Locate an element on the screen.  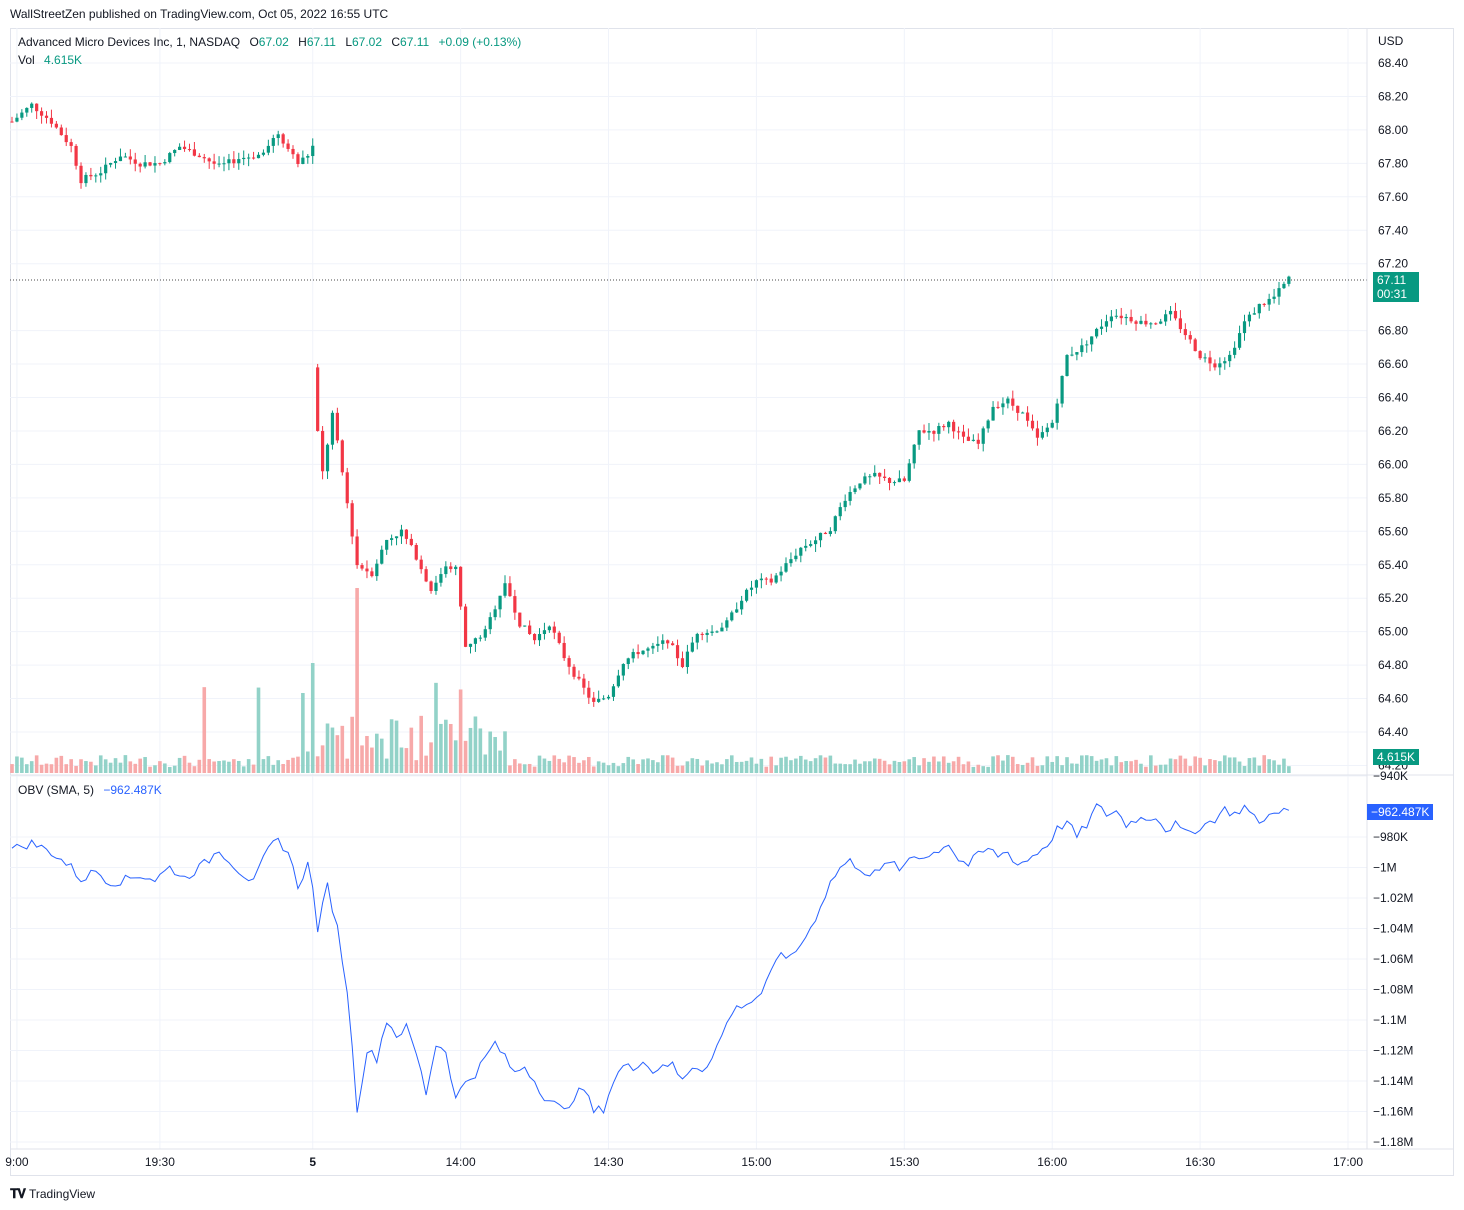
price-tick-label: 64.80 is located at coordinates (1393, 665).